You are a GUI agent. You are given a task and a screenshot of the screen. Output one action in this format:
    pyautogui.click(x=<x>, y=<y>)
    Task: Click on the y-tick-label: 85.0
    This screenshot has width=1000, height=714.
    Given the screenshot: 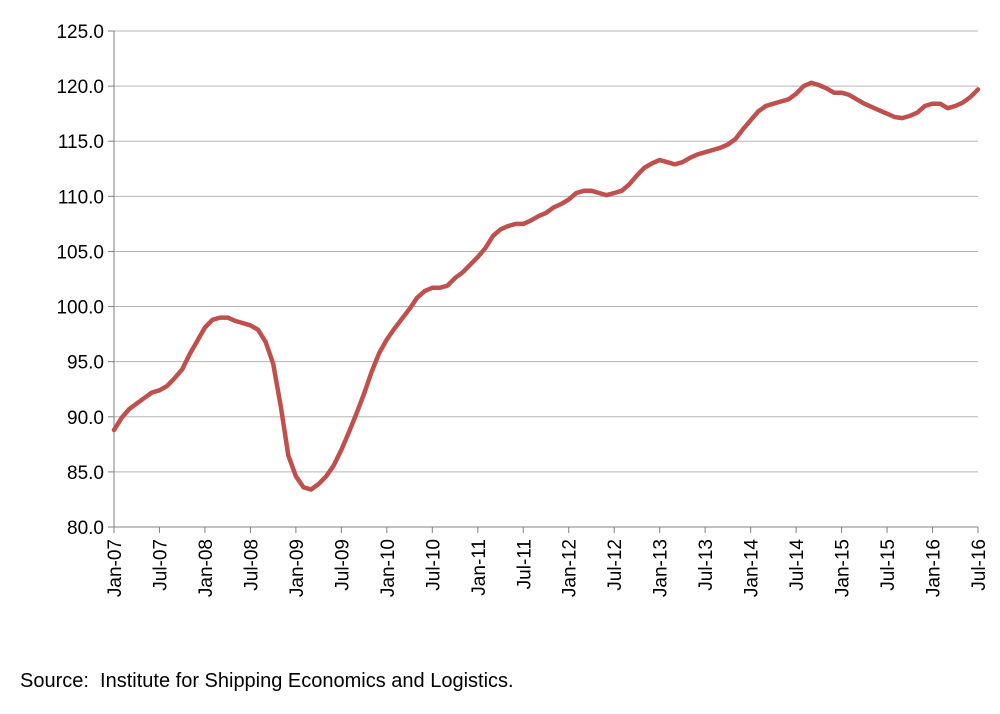 What is the action you would take?
    pyautogui.click(x=85, y=473)
    